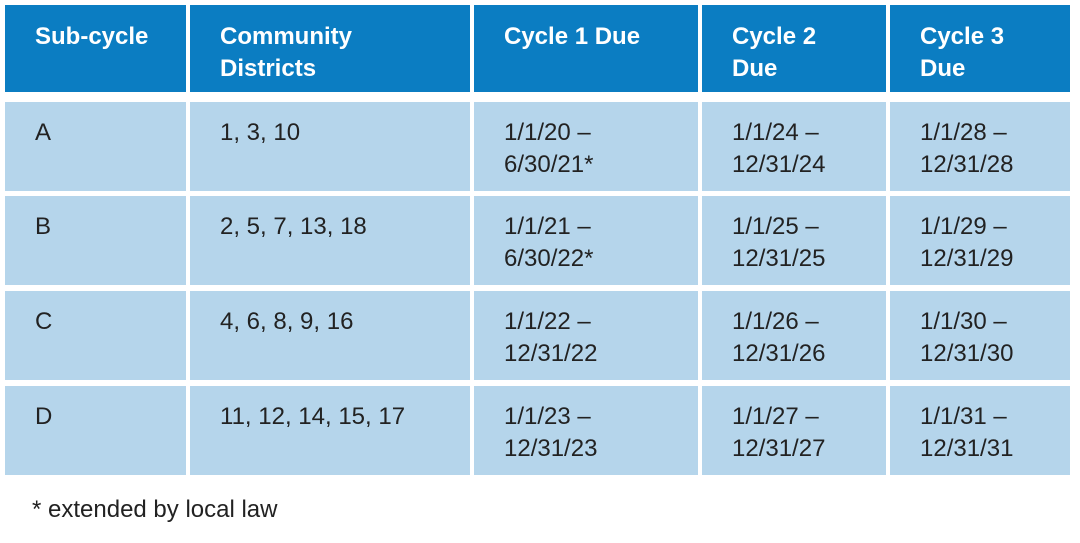  I want to click on table-cell: 1, 3, 10, so click(330, 146).